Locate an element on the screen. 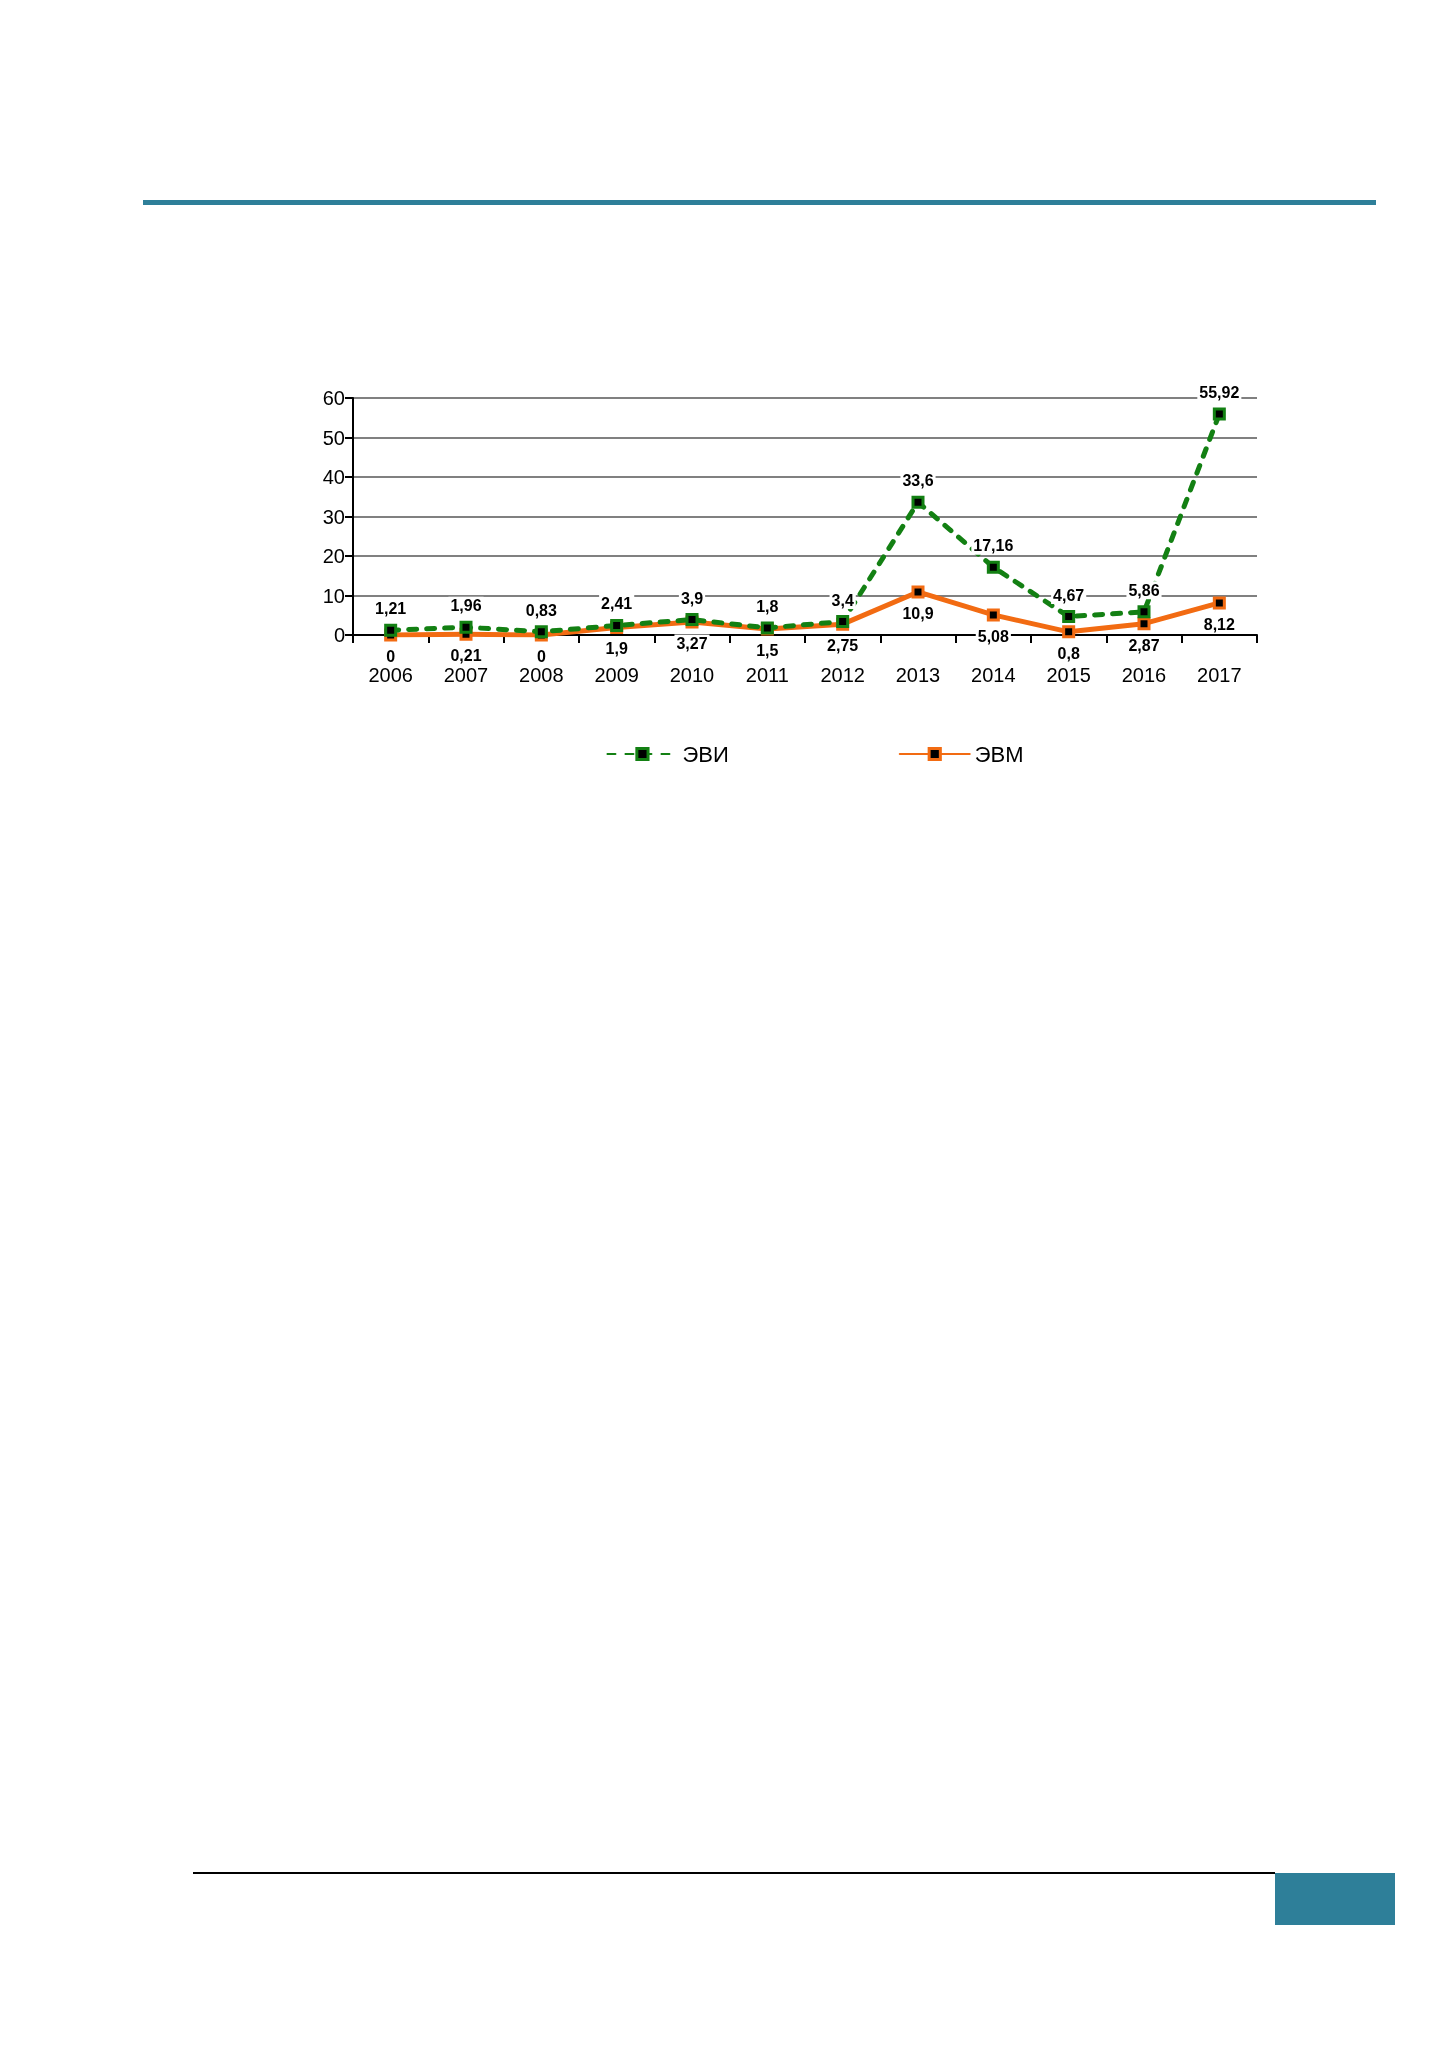 This screenshot has height=2050, width=1449. x-tick-label: 2008 is located at coordinates (541, 675).